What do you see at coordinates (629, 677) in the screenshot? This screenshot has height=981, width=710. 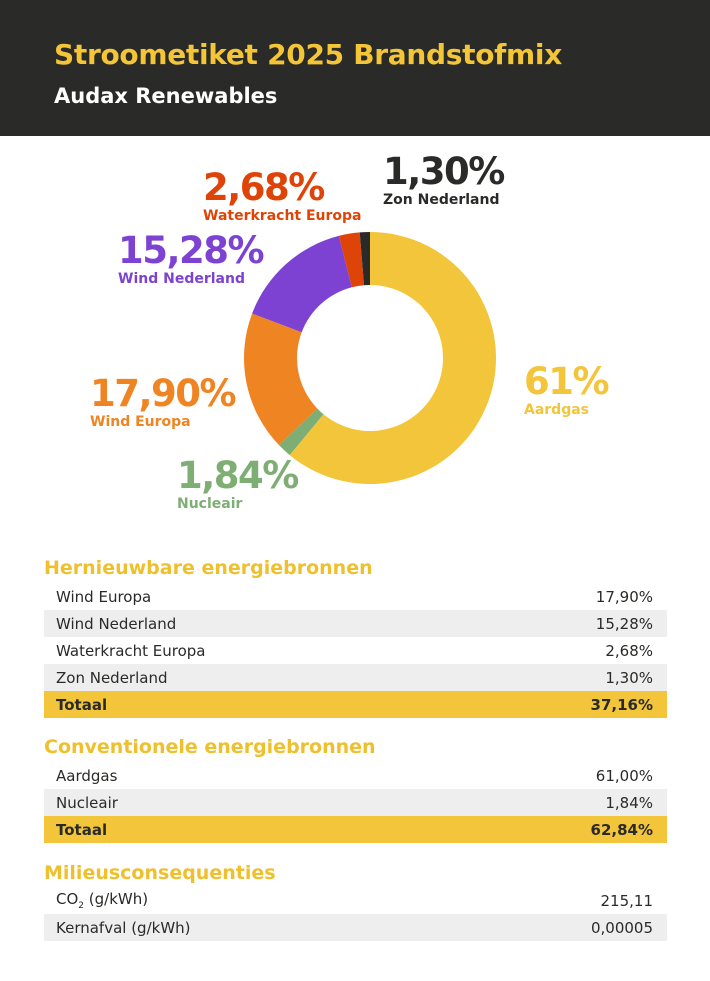 I see `row-value: 1,30%` at bounding box center [629, 677].